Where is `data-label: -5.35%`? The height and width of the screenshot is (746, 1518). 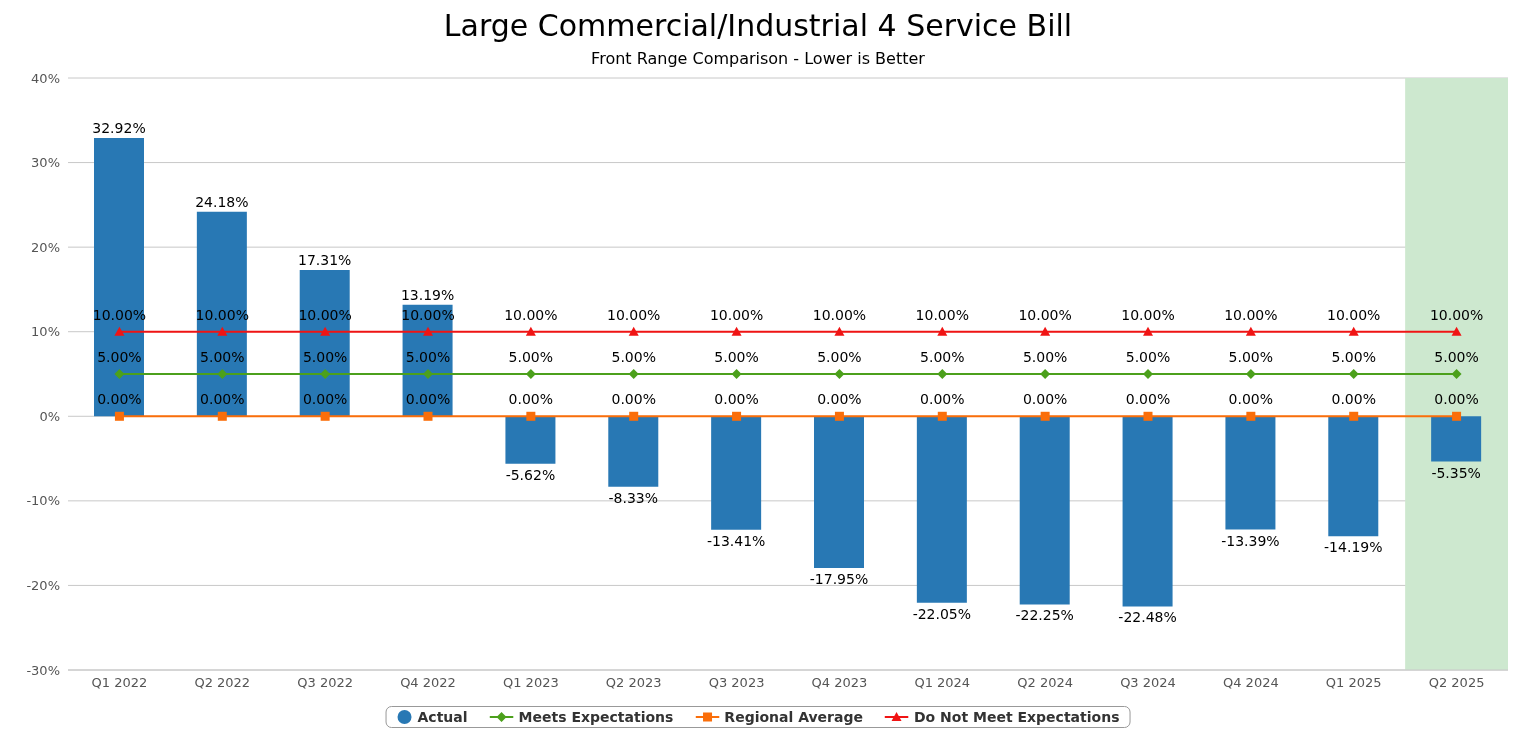
data-label: -5.35% is located at coordinates (1456, 472).